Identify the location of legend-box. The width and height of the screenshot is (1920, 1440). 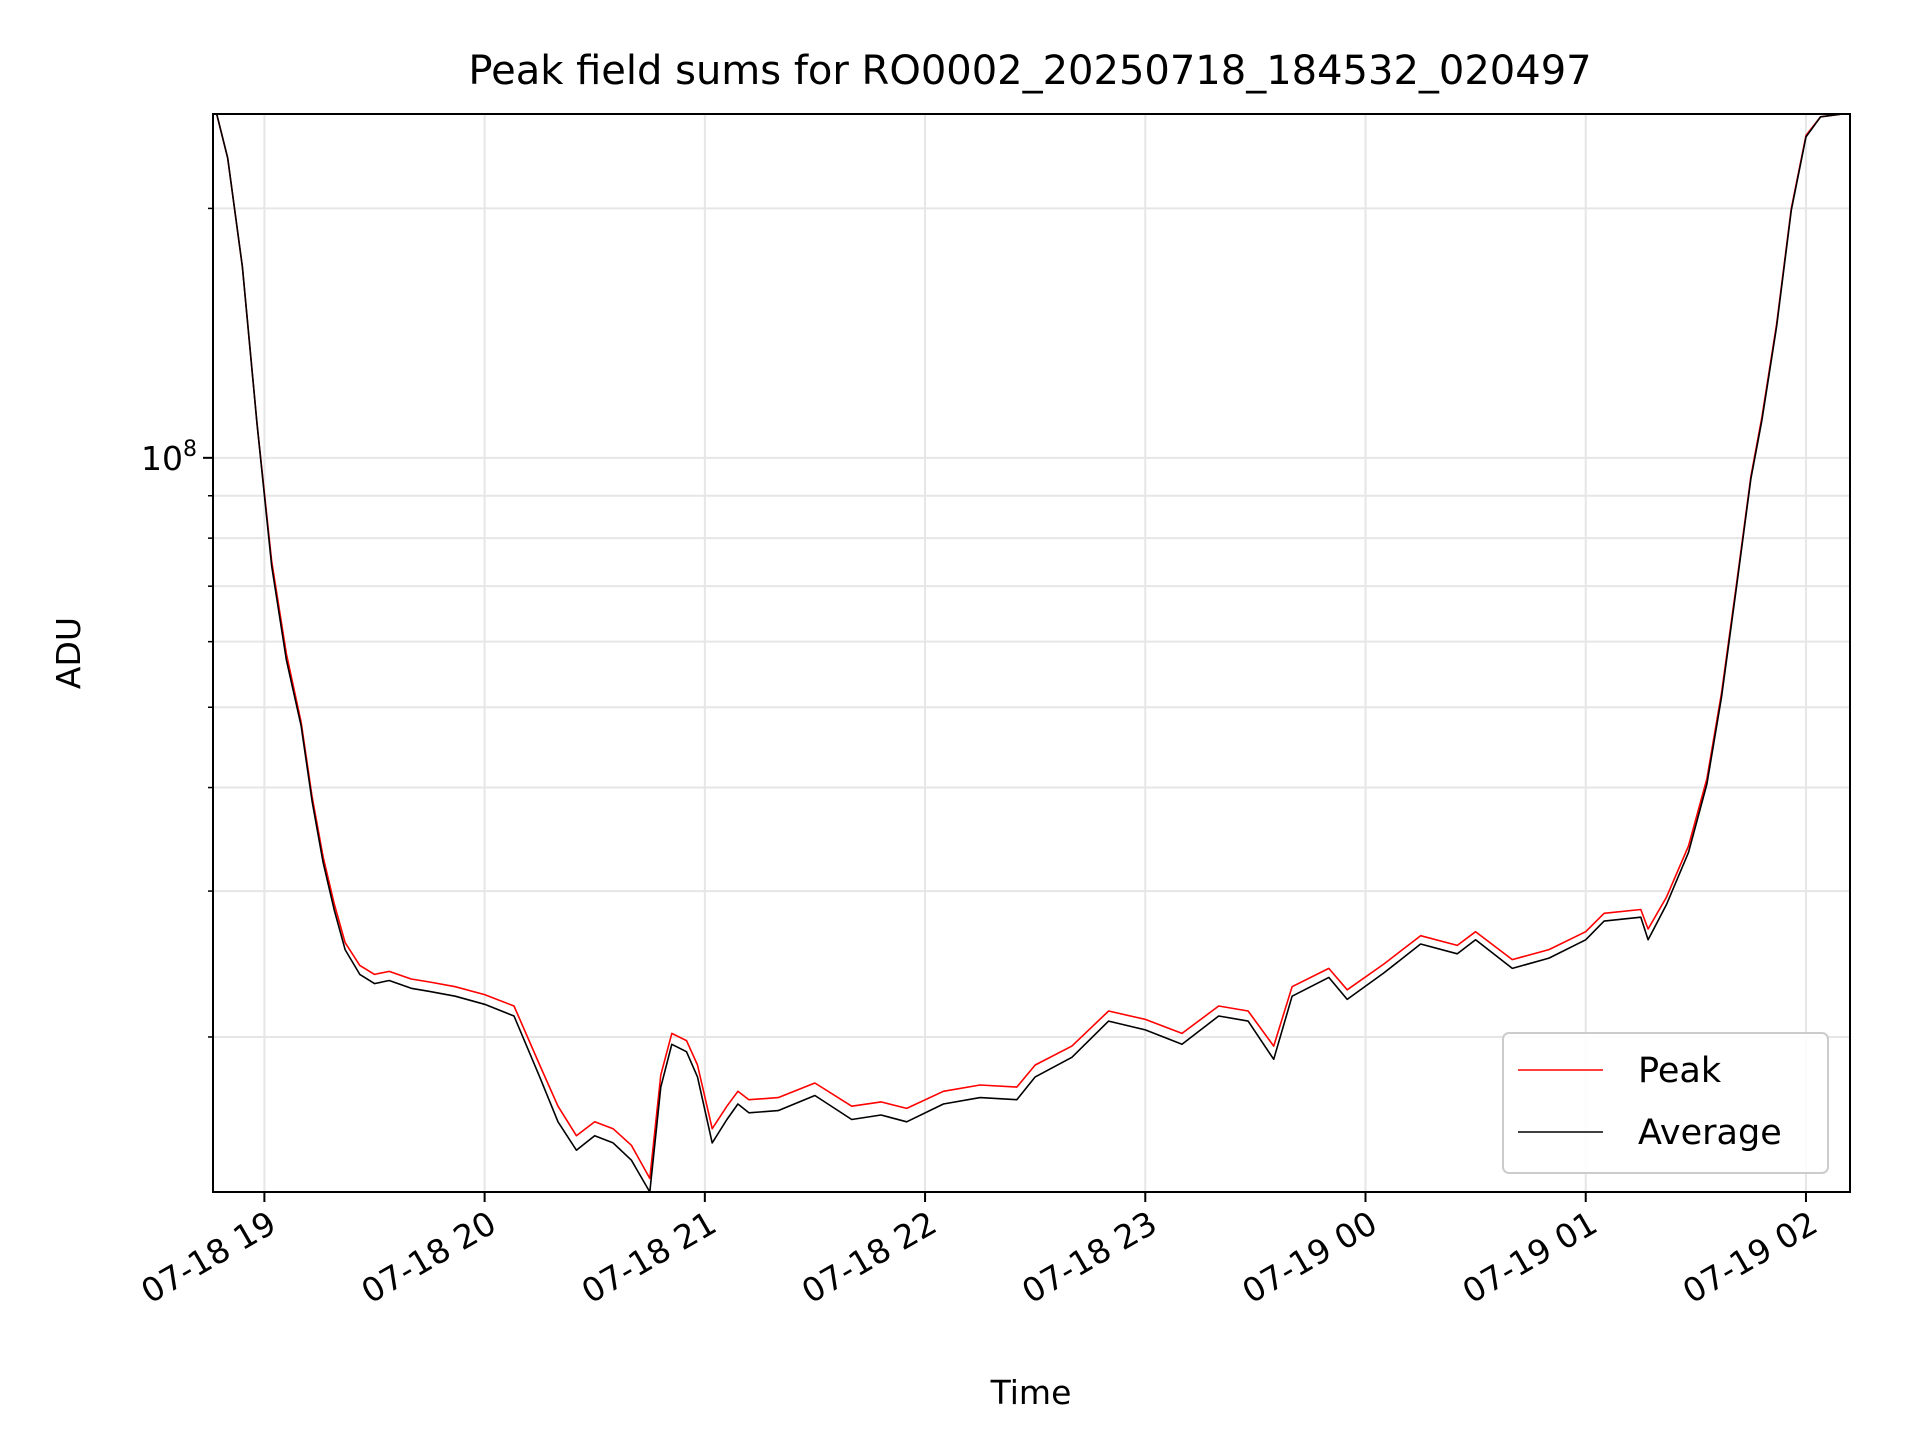
(1665, 1103).